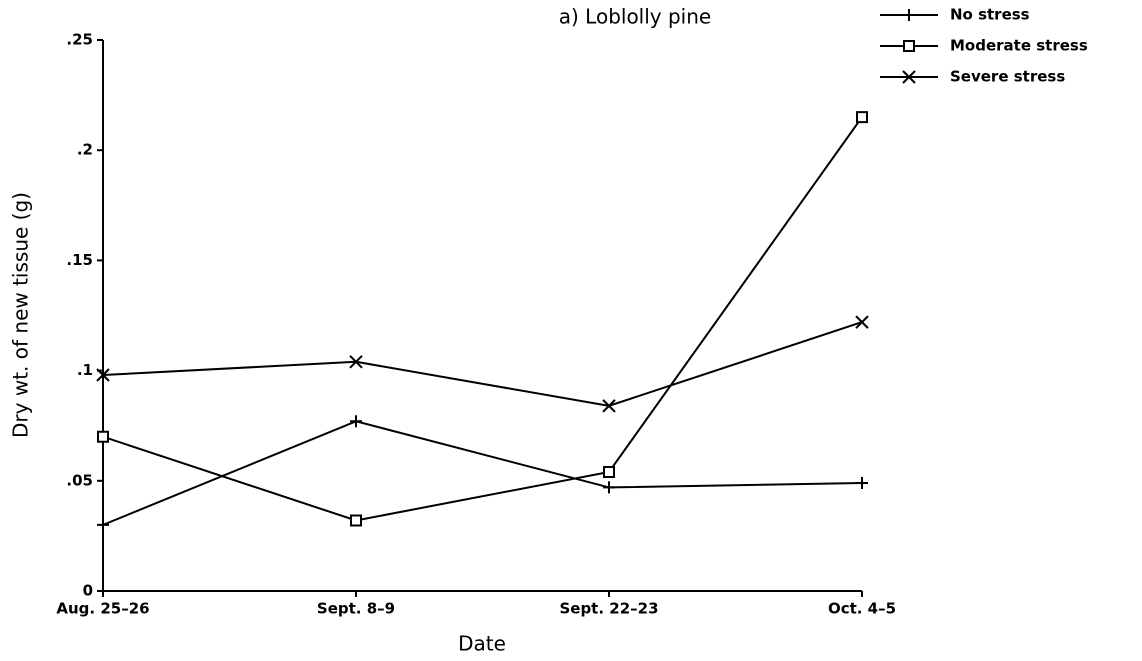  I want to click on y-tick-label: 0, so click(88, 591).